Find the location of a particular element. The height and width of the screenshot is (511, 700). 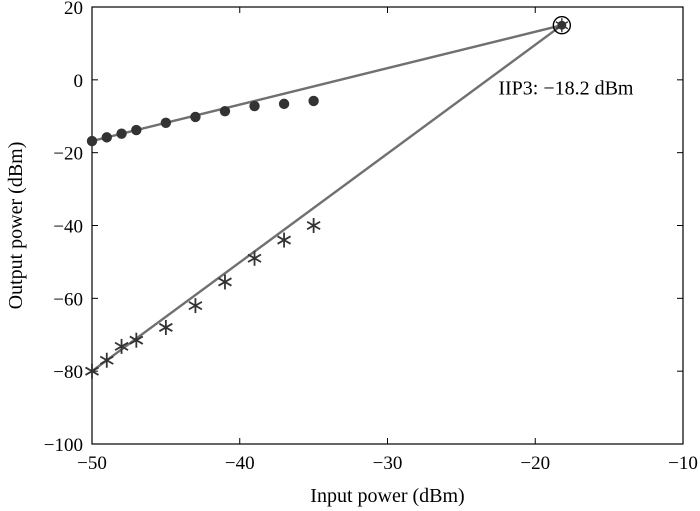

intercept-marker is located at coordinates (562, 25).